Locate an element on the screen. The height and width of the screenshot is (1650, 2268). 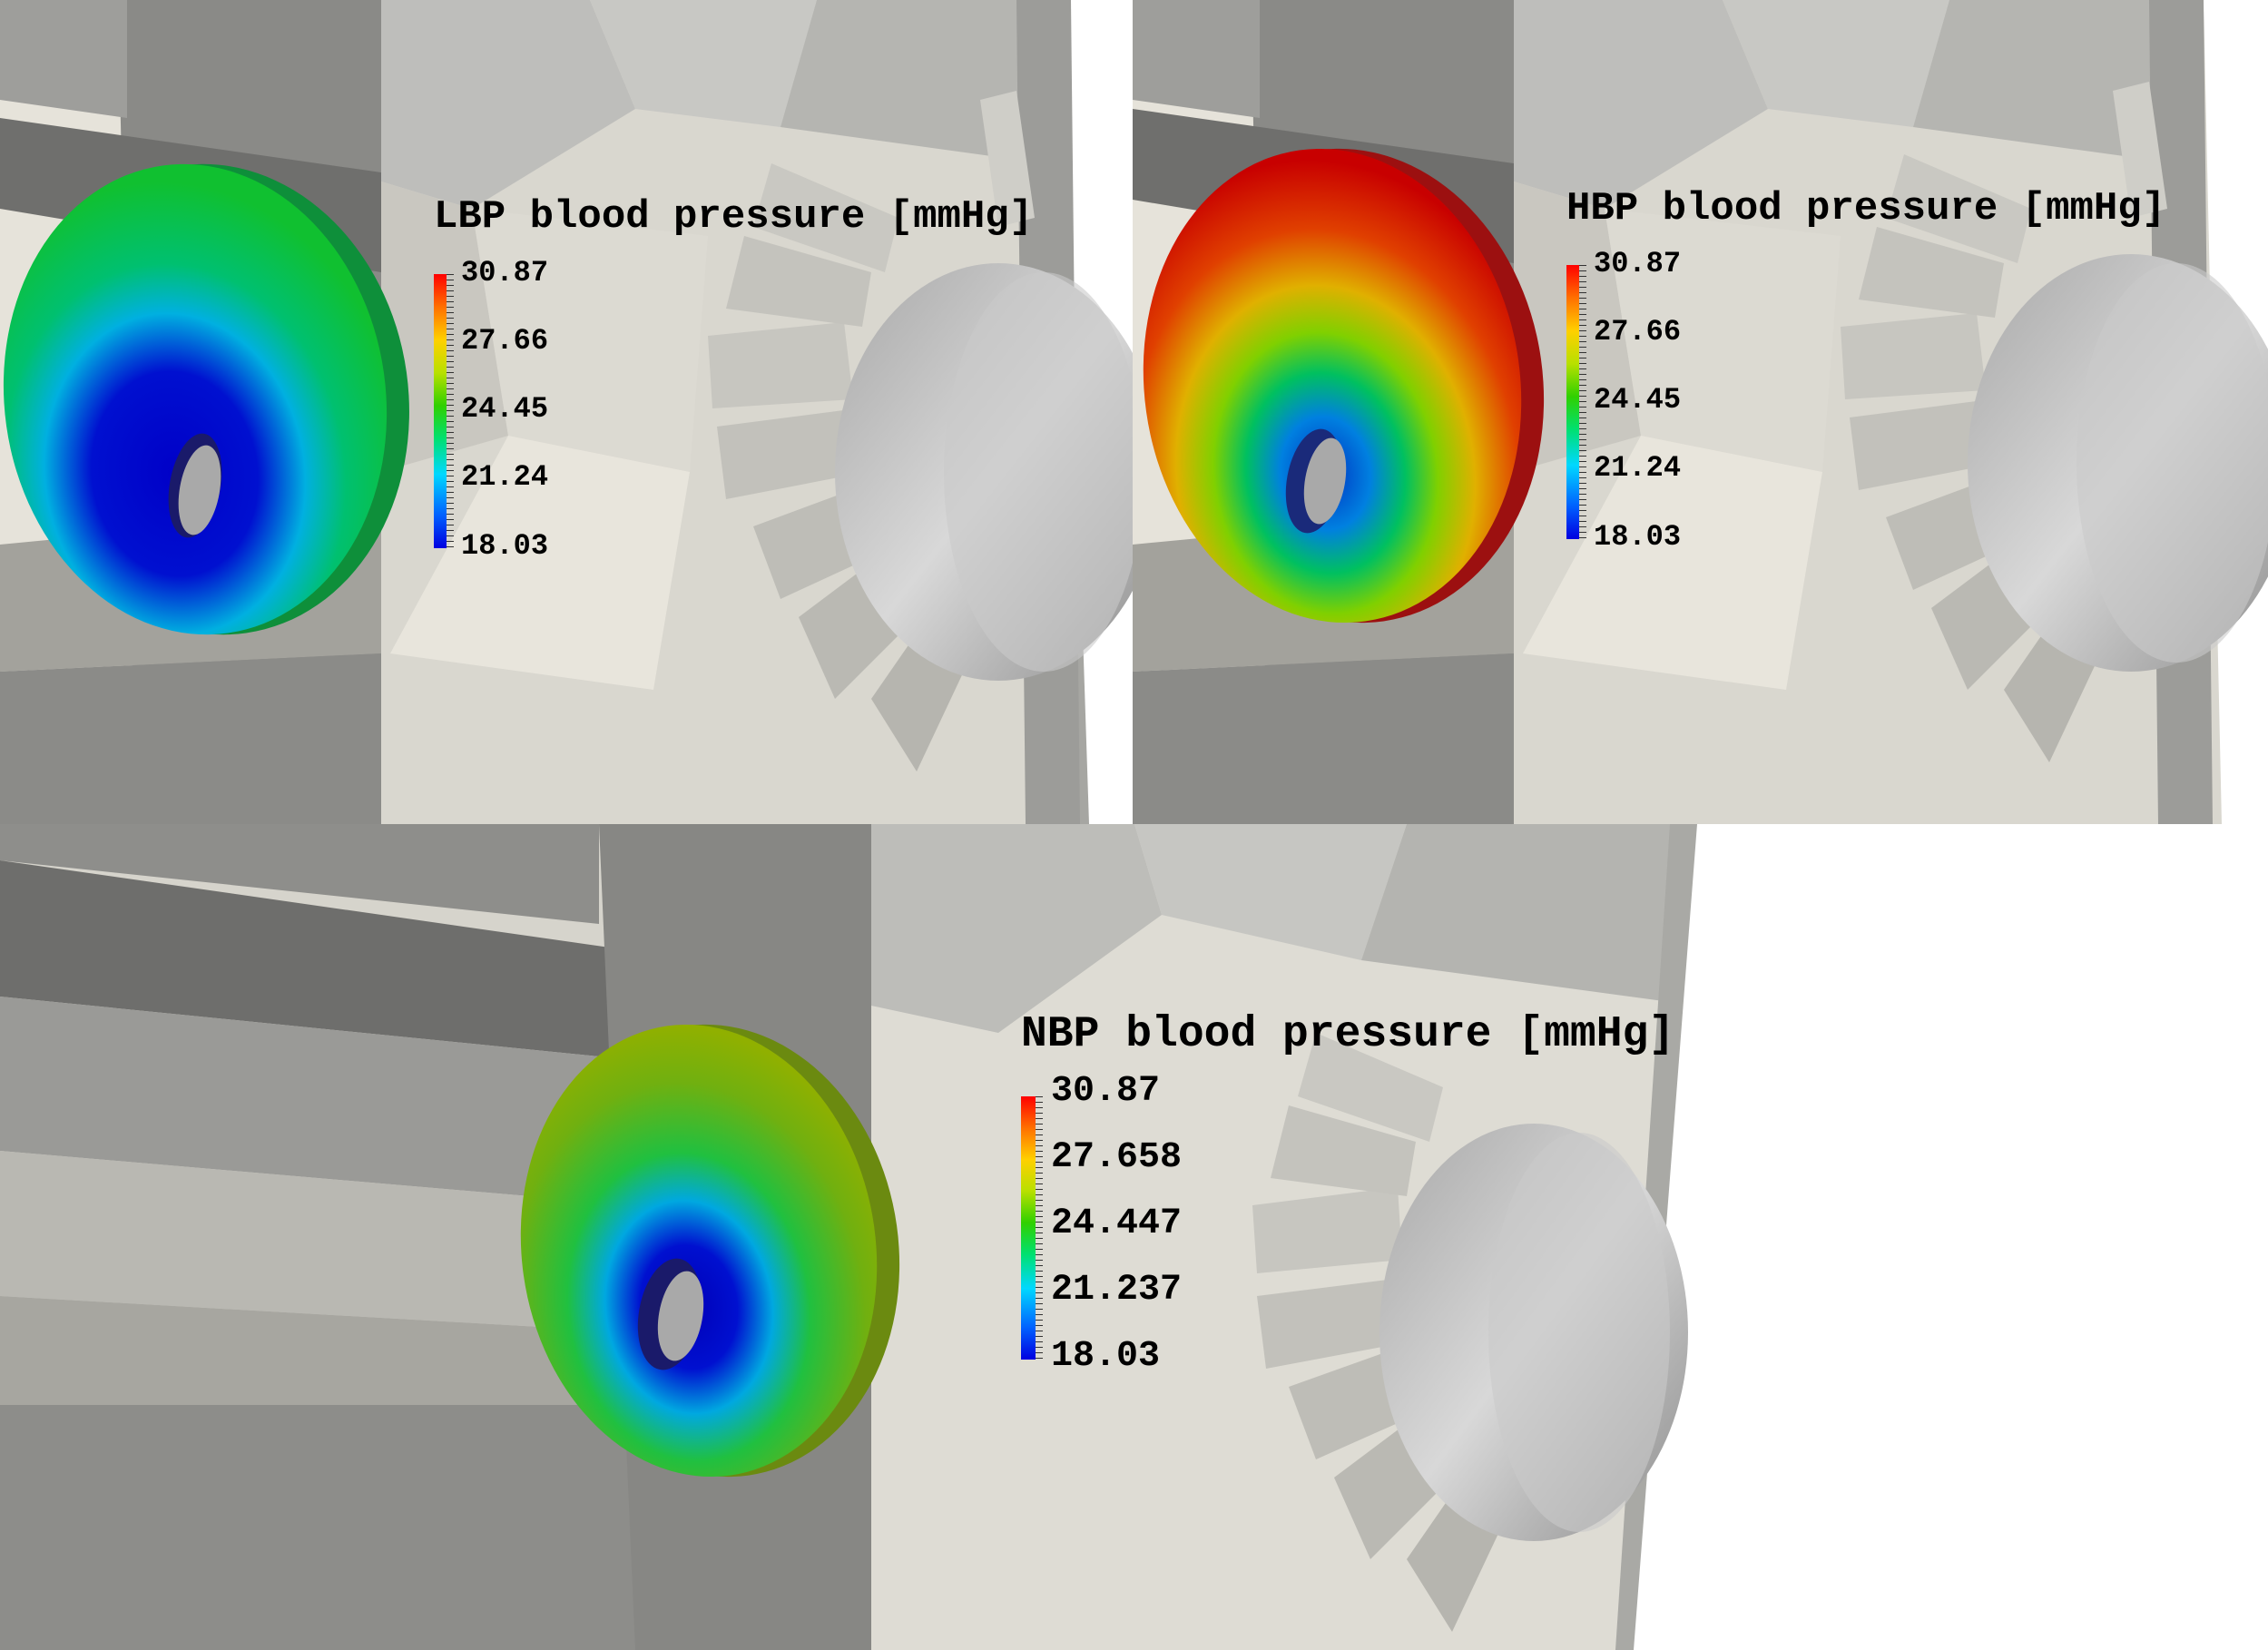
empty-canvas-area is located at coordinates (1983, 1237).